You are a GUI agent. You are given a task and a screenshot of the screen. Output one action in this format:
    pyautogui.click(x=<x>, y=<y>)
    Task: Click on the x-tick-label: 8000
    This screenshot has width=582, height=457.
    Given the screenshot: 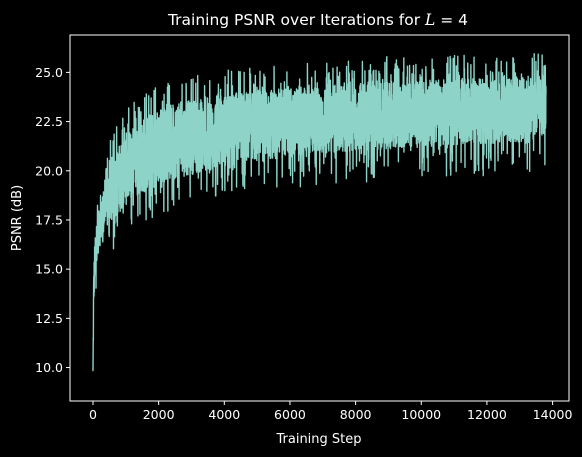 What is the action you would take?
    pyautogui.click(x=356, y=414)
    